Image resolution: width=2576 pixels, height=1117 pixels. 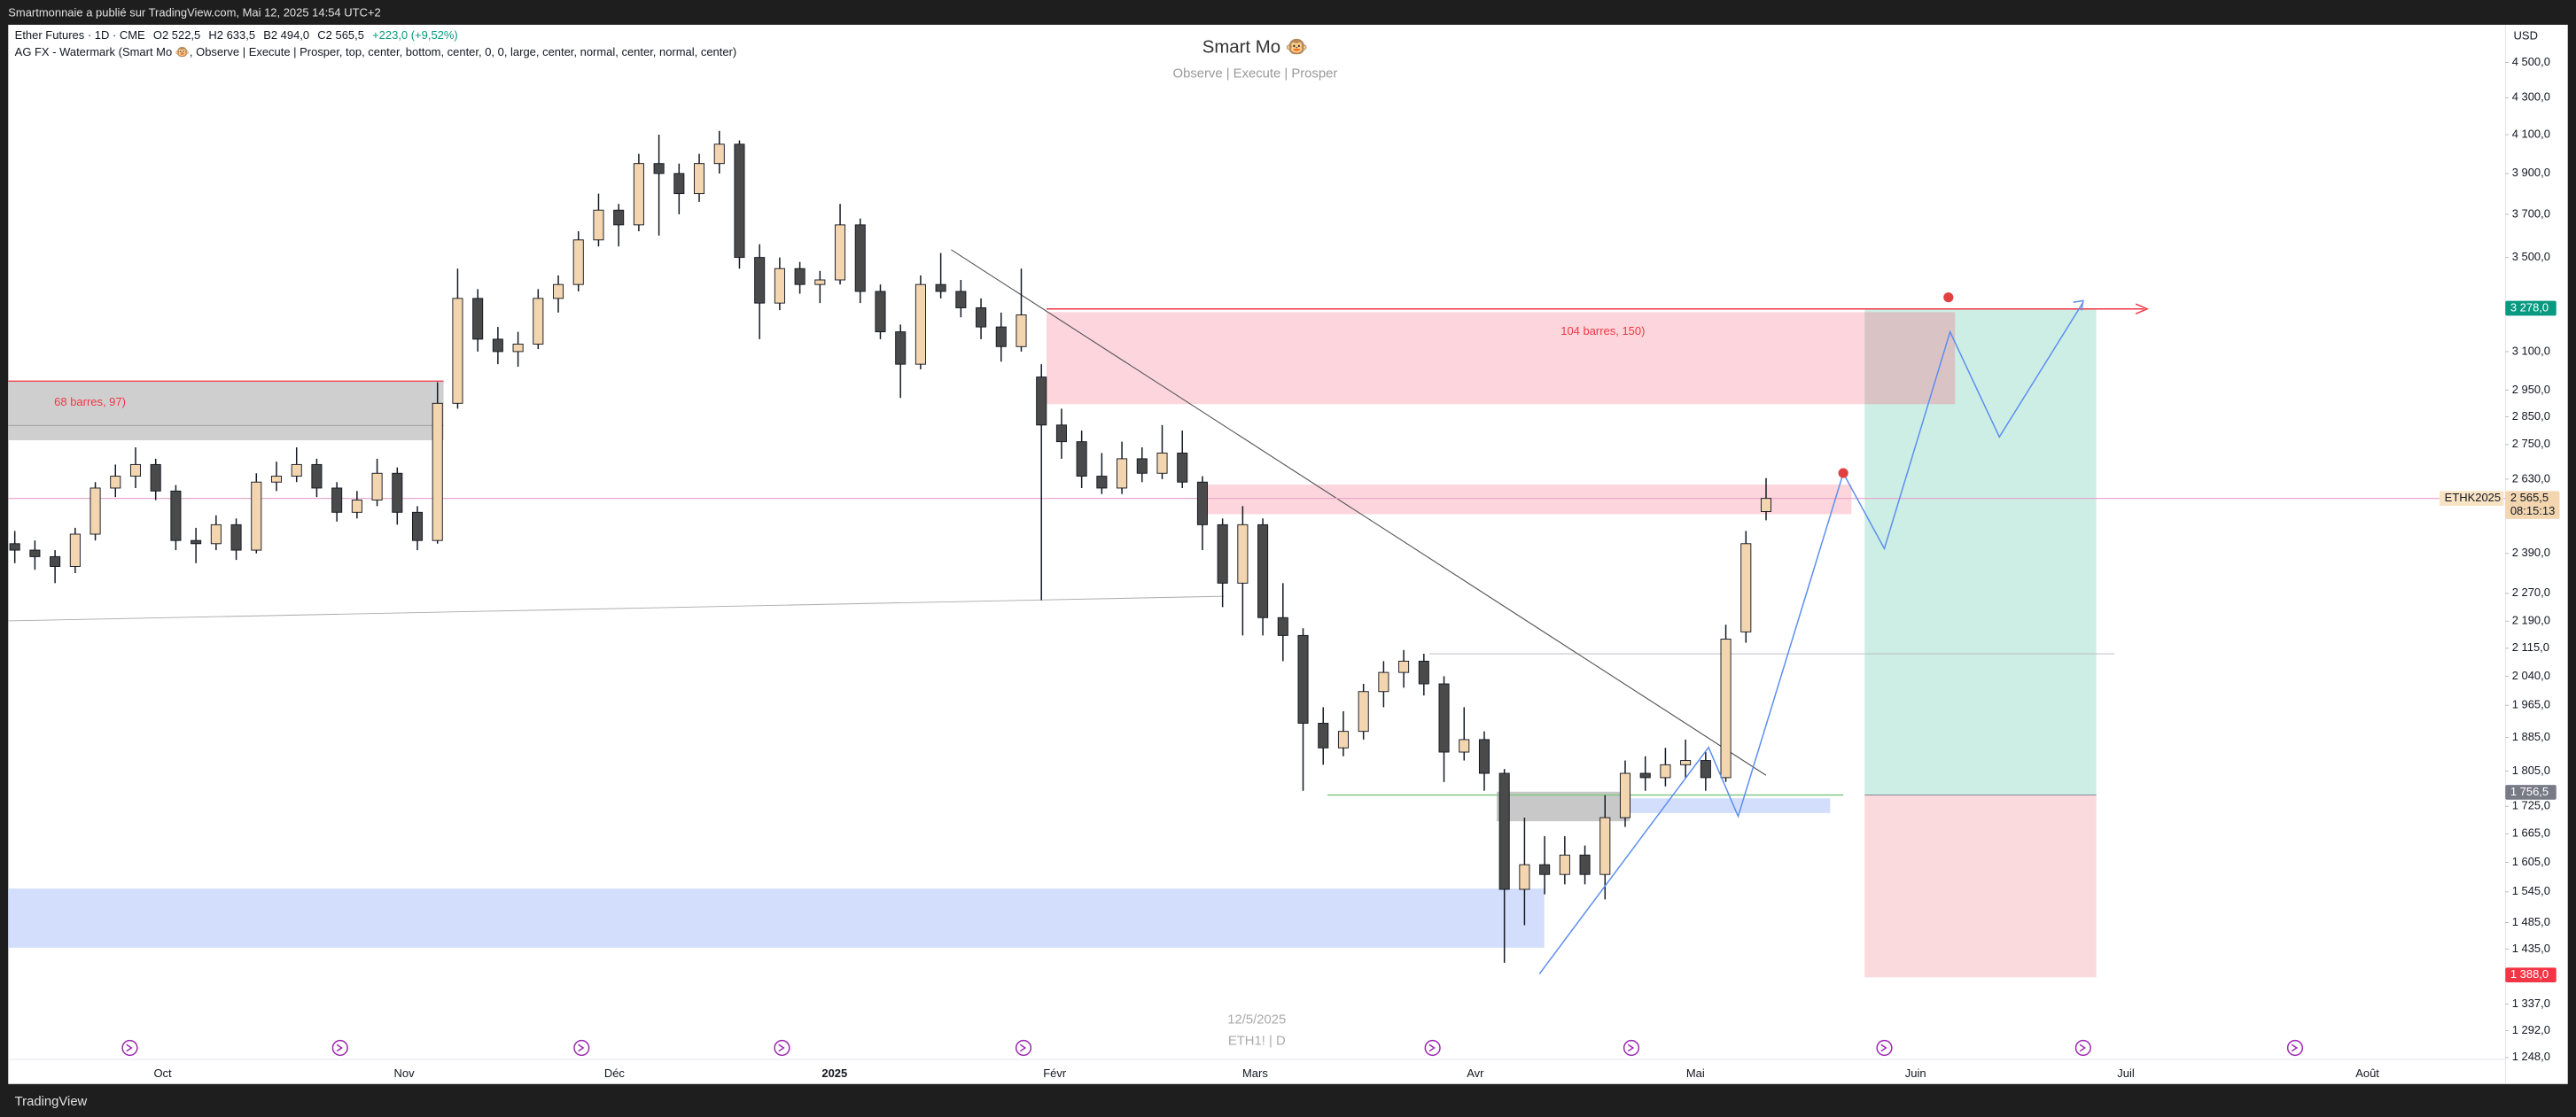 I want to click on x-tick-label: Juil, so click(x=2126, y=1073).